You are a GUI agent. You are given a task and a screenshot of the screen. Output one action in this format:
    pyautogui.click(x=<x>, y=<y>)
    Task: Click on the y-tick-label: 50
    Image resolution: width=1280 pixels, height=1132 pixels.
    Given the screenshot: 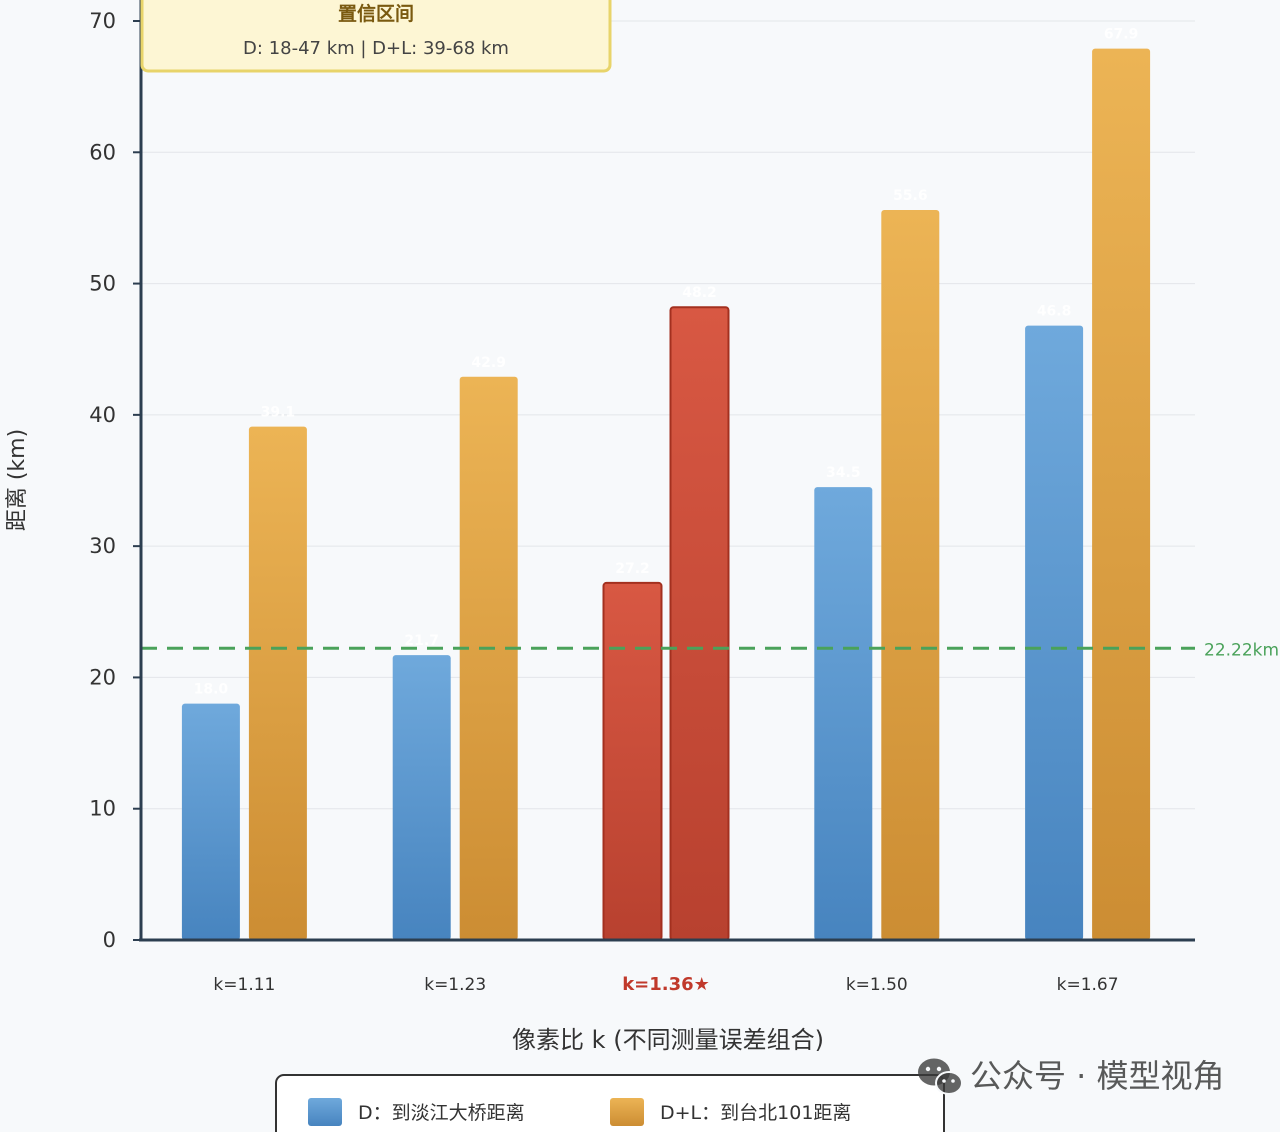 What is the action you would take?
    pyautogui.click(x=102, y=284)
    